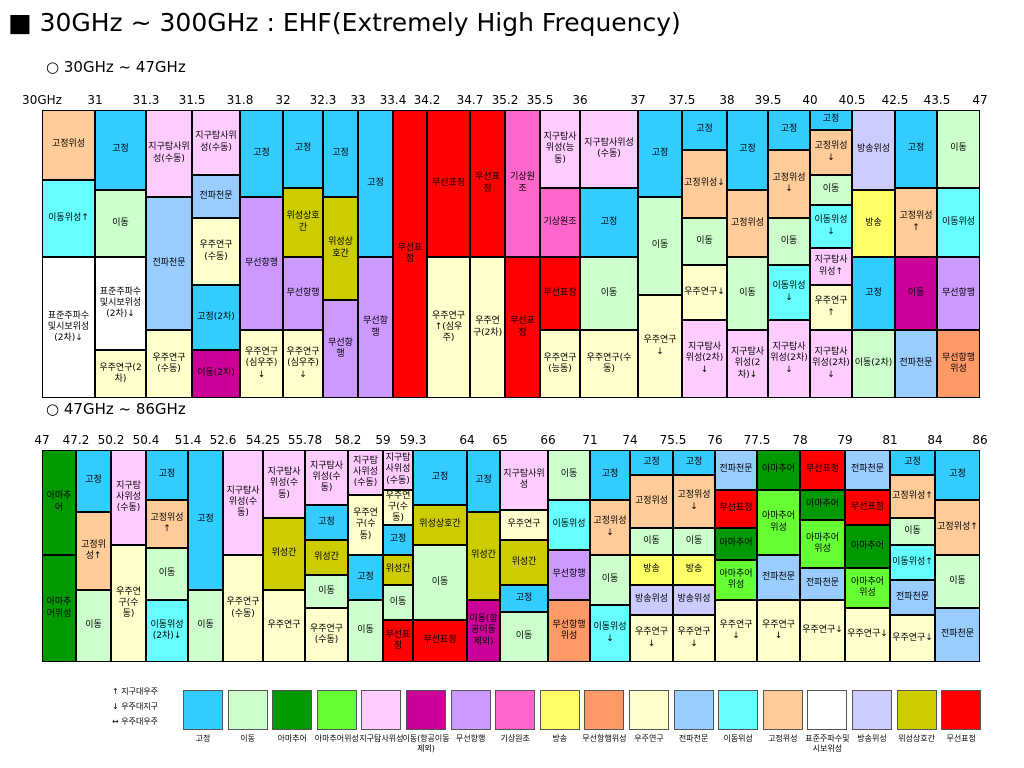 This screenshot has height=768, width=1024. What do you see at coordinates (757, 440) in the screenshot?
I see `frequency-label: 77.5` at bounding box center [757, 440].